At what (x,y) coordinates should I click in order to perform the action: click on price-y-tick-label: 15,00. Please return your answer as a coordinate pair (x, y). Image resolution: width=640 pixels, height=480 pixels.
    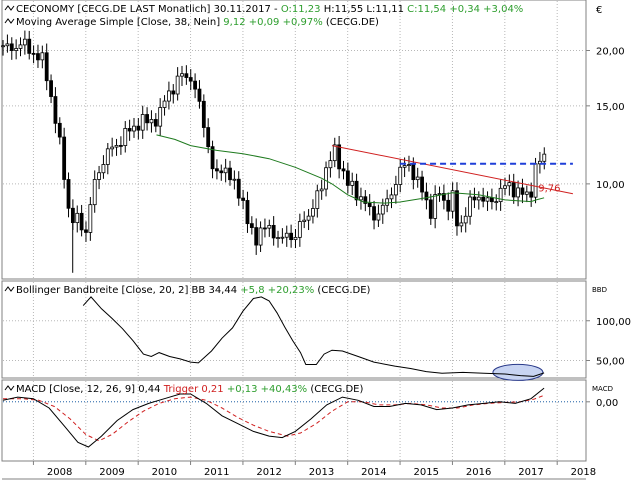
    Looking at the image, I should click on (610, 107).